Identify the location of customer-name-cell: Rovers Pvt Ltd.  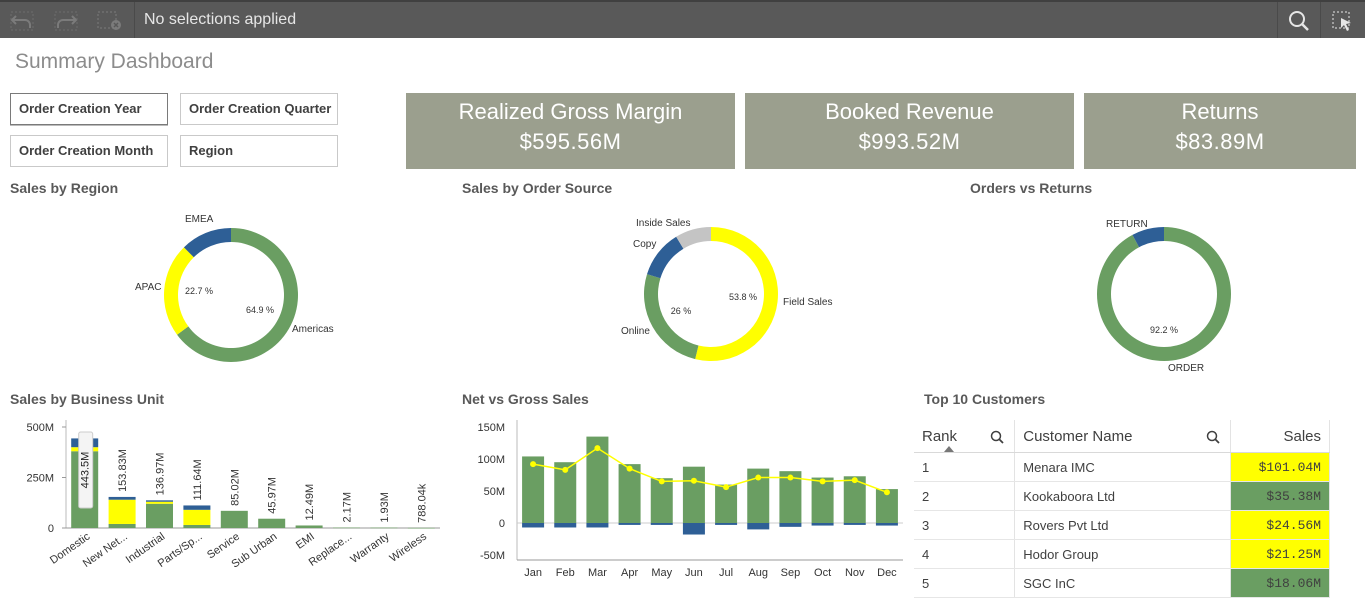
(1122, 525).